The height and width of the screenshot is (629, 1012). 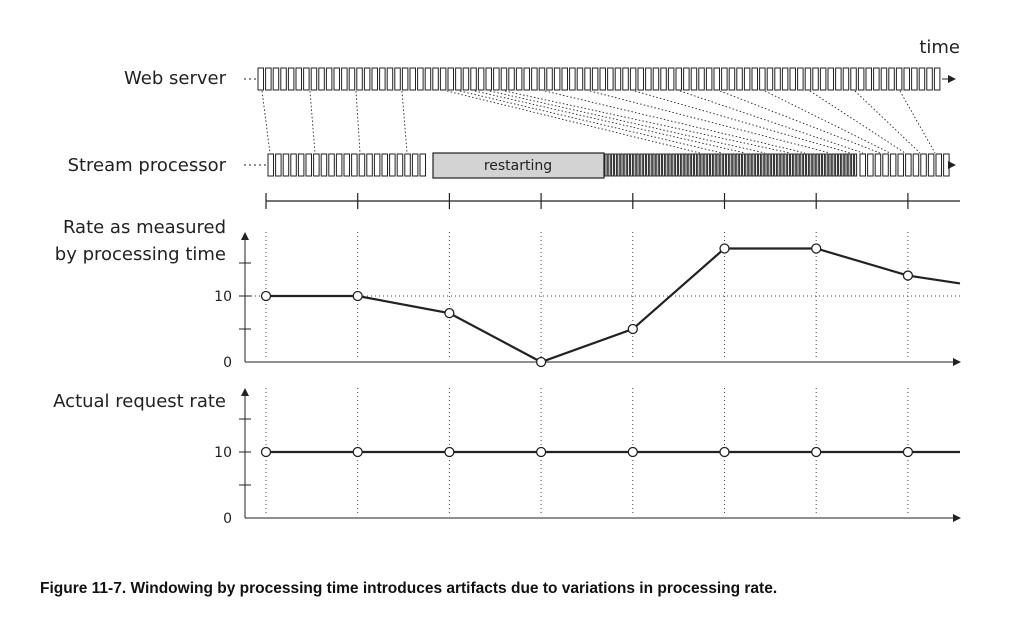 I want to click on chart2-title: Actual request rate, so click(x=139, y=401).